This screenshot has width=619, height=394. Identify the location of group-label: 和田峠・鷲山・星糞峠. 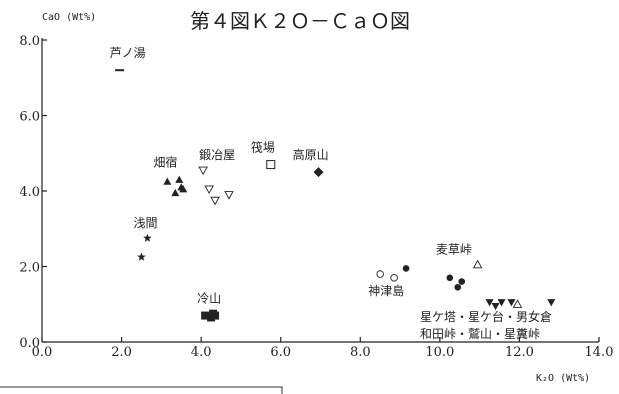
(480, 333).